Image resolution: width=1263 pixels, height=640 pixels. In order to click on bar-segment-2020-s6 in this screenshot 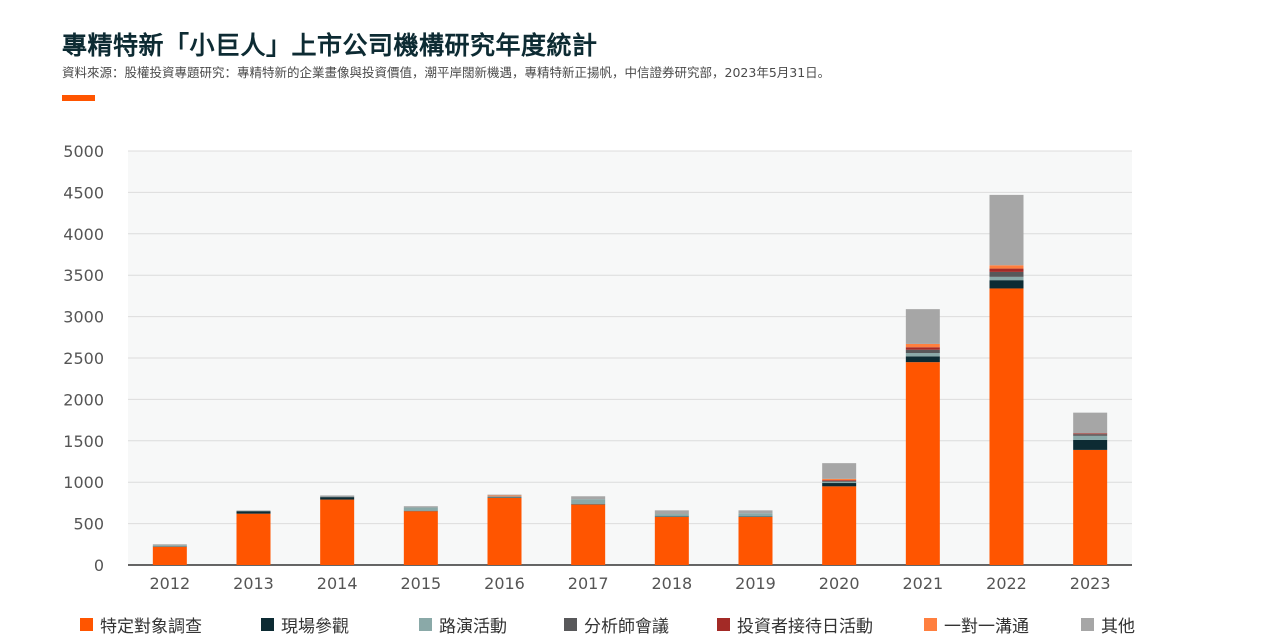, I will do `click(839, 471)`.